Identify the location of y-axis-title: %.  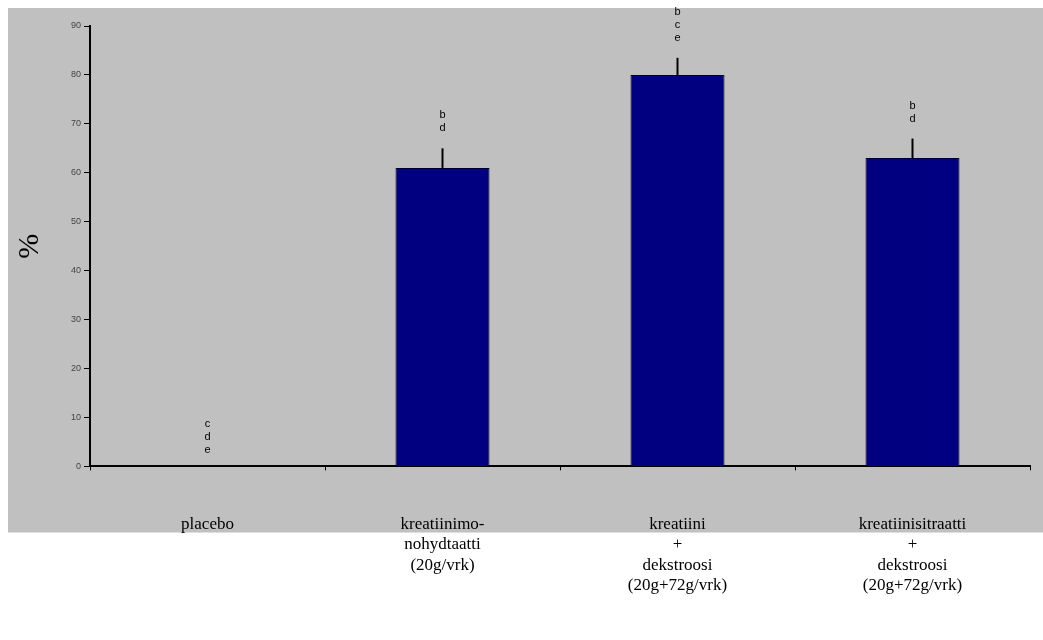
(27, 246).